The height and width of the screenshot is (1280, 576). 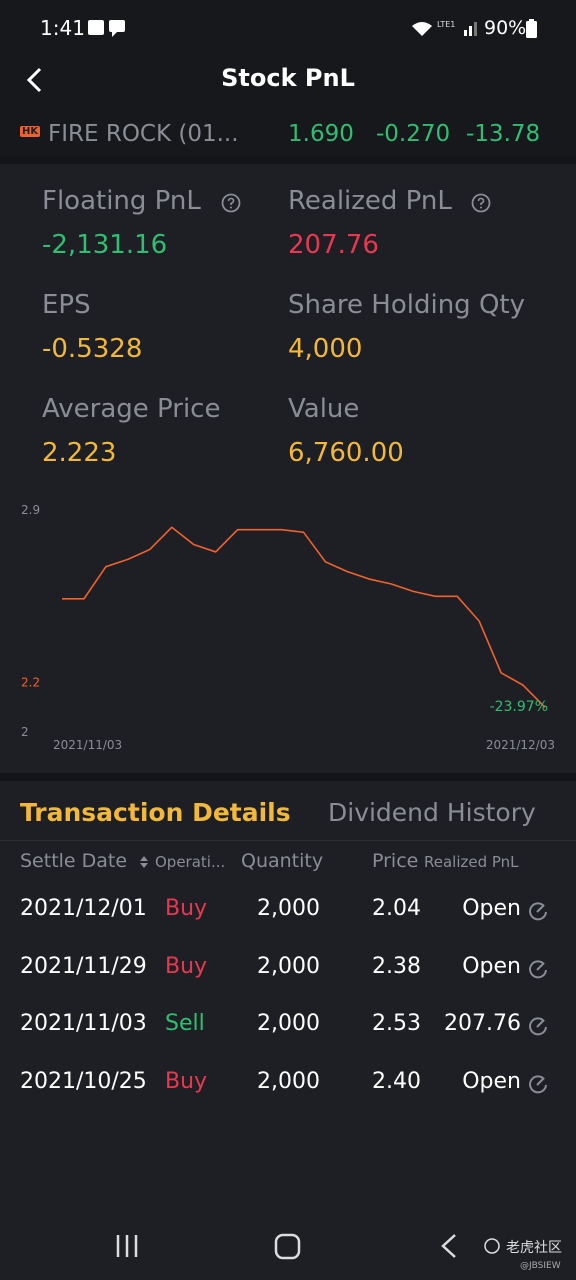 What do you see at coordinates (83, 908) in the screenshot?
I see `settle-date: 2021/12/01` at bounding box center [83, 908].